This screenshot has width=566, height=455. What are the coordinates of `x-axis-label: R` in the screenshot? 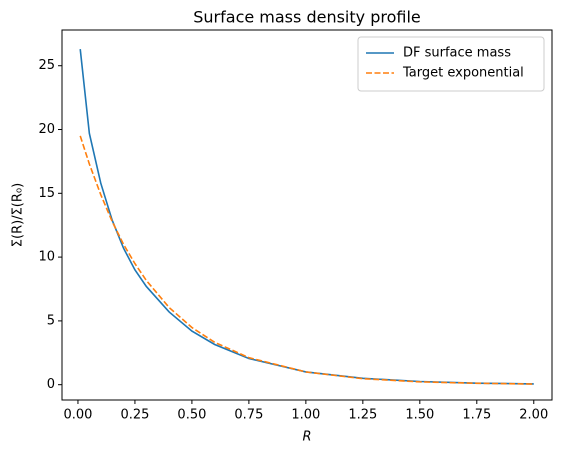 It's located at (306, 437).